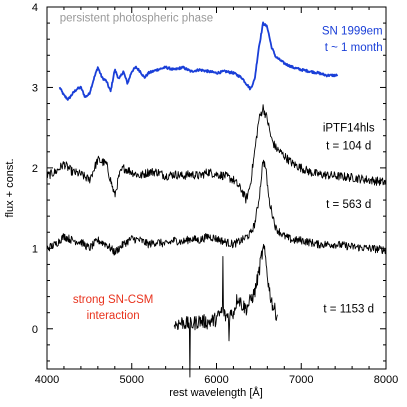  Describe the element at coordinates (354, 48) in the screenshot. I see `annotation-sn1999em-time: t ~ 1 month` at that location.